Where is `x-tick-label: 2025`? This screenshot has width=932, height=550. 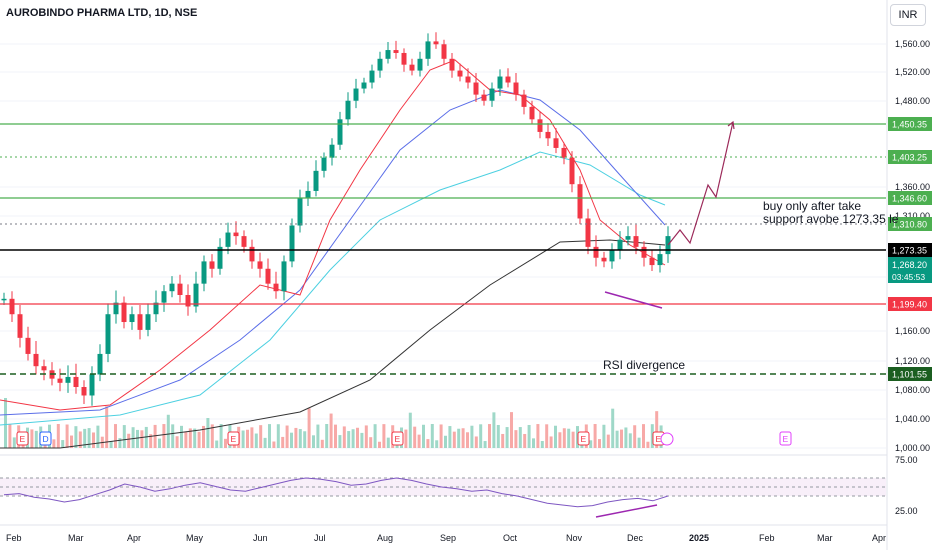
x-tick-label: 2025 is located at coordinates (699, 538).